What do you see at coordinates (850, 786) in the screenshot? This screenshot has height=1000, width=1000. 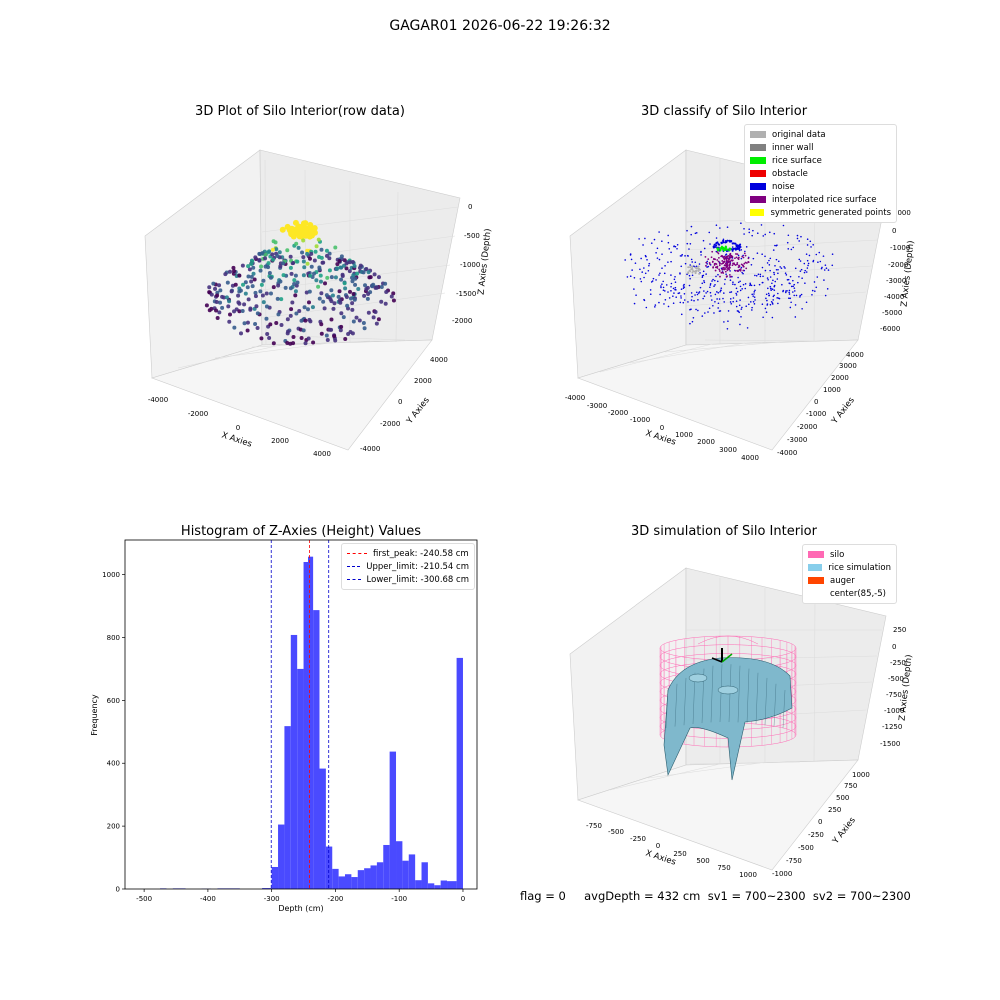 I see `panel4-ytick: 750` at bounding box center [850, 786].